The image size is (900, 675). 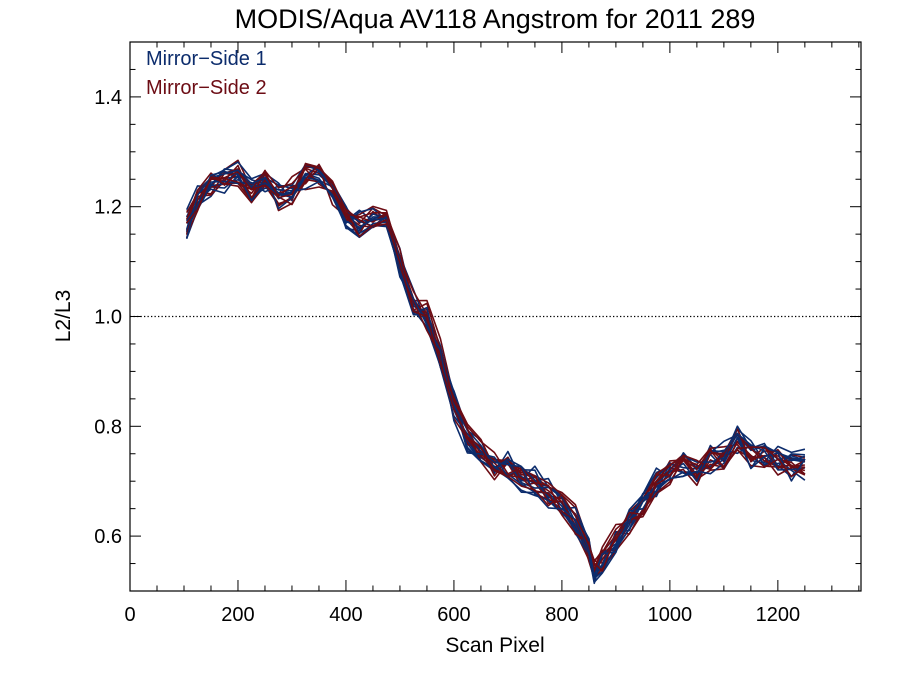 I want to click on legend-entry-mirror-side-1: Mirror−Side 1, so click(x=206, y=59).